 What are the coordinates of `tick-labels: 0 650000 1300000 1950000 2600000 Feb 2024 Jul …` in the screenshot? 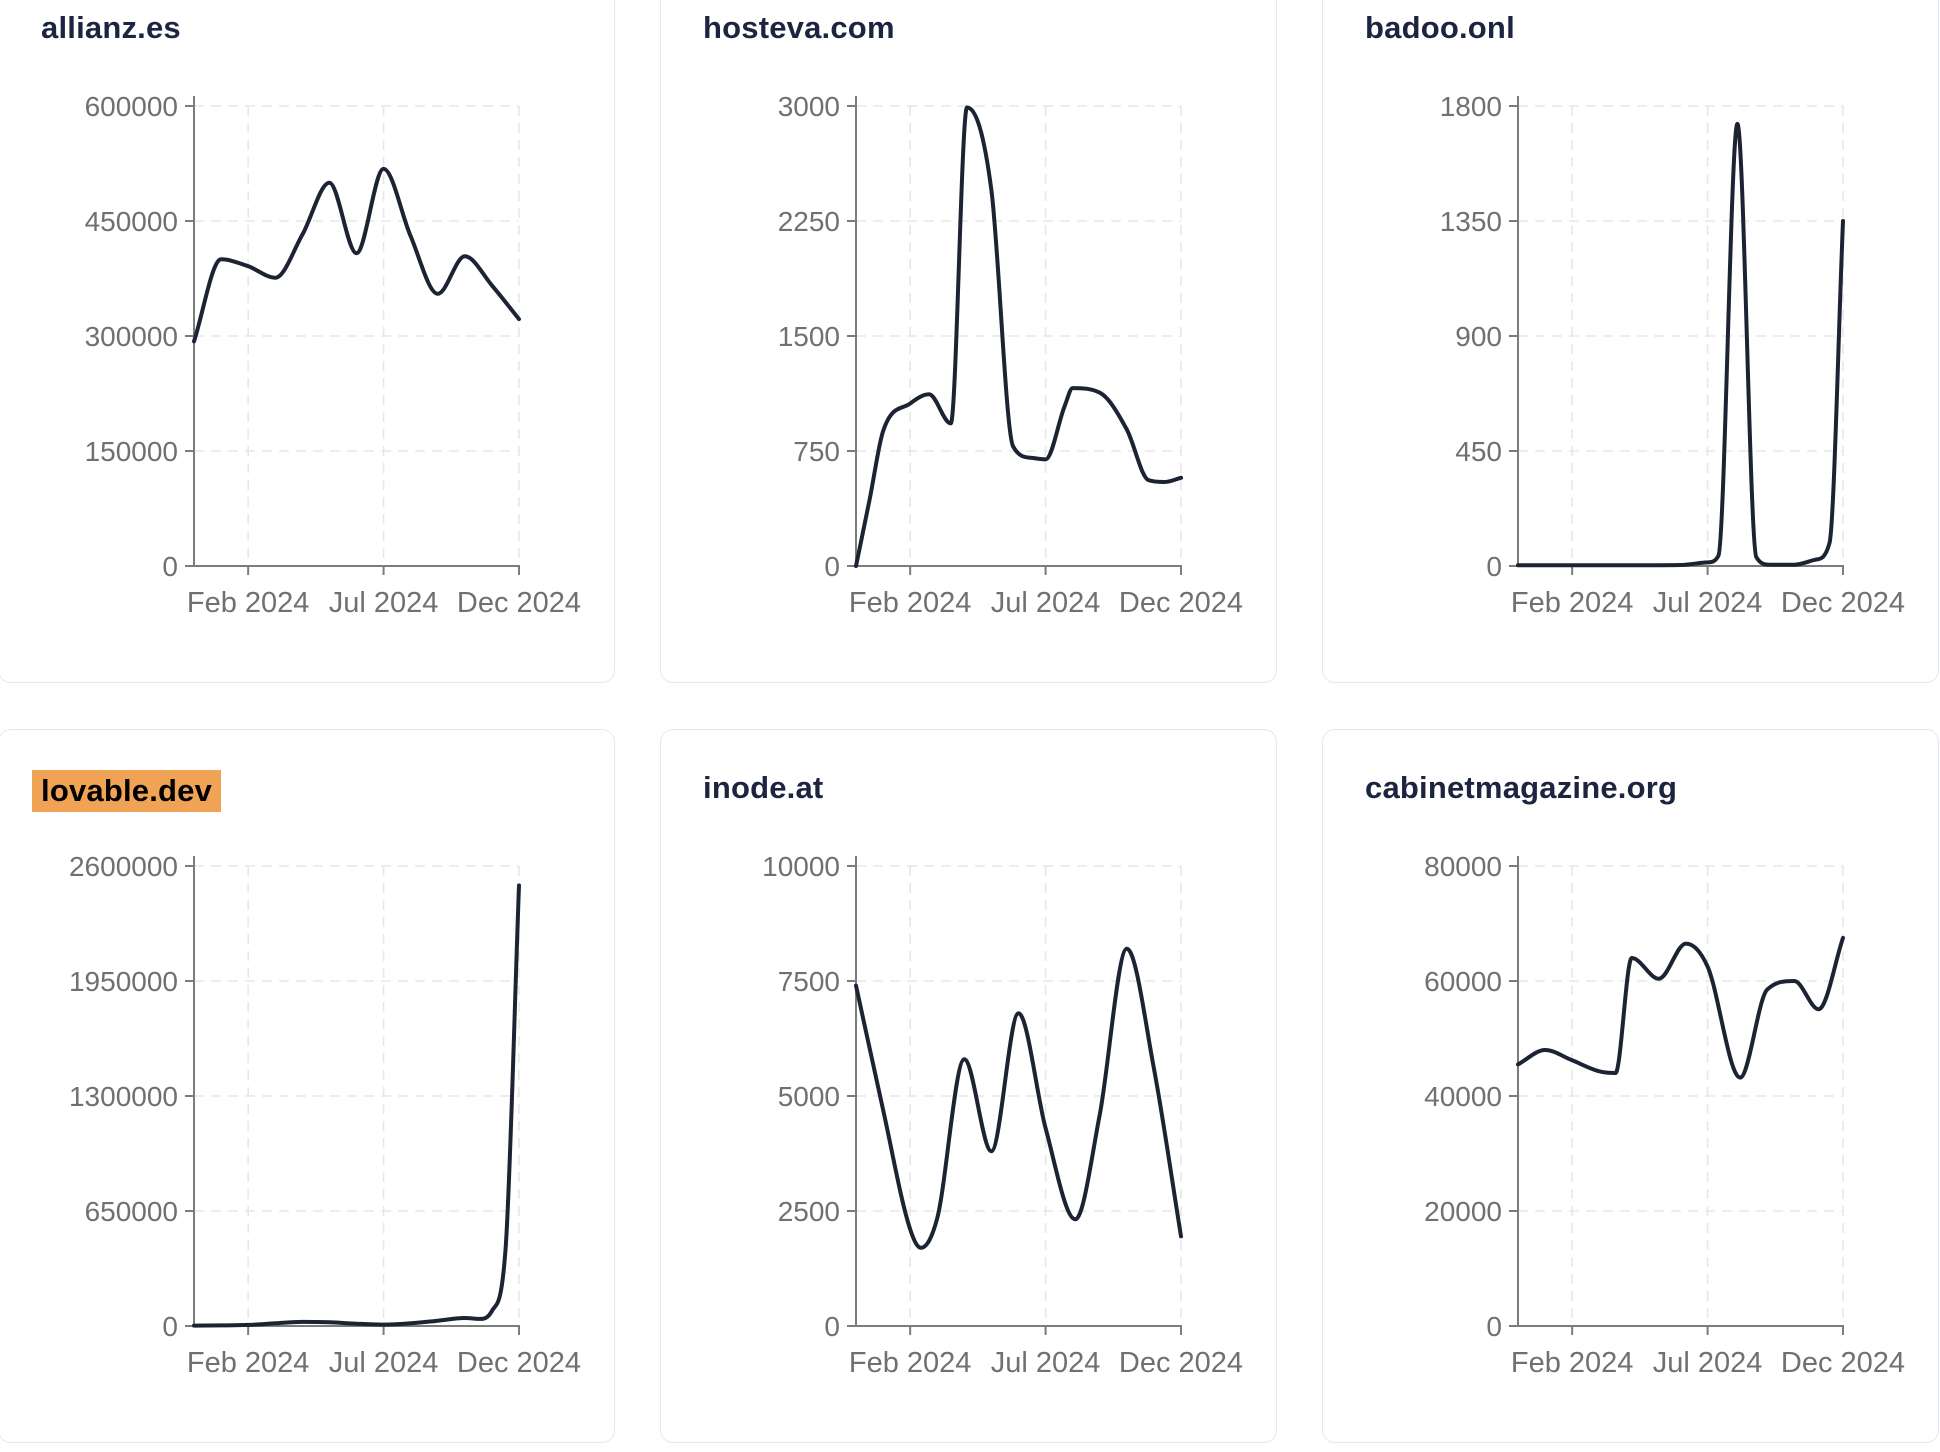 It's located at (325, 1115).